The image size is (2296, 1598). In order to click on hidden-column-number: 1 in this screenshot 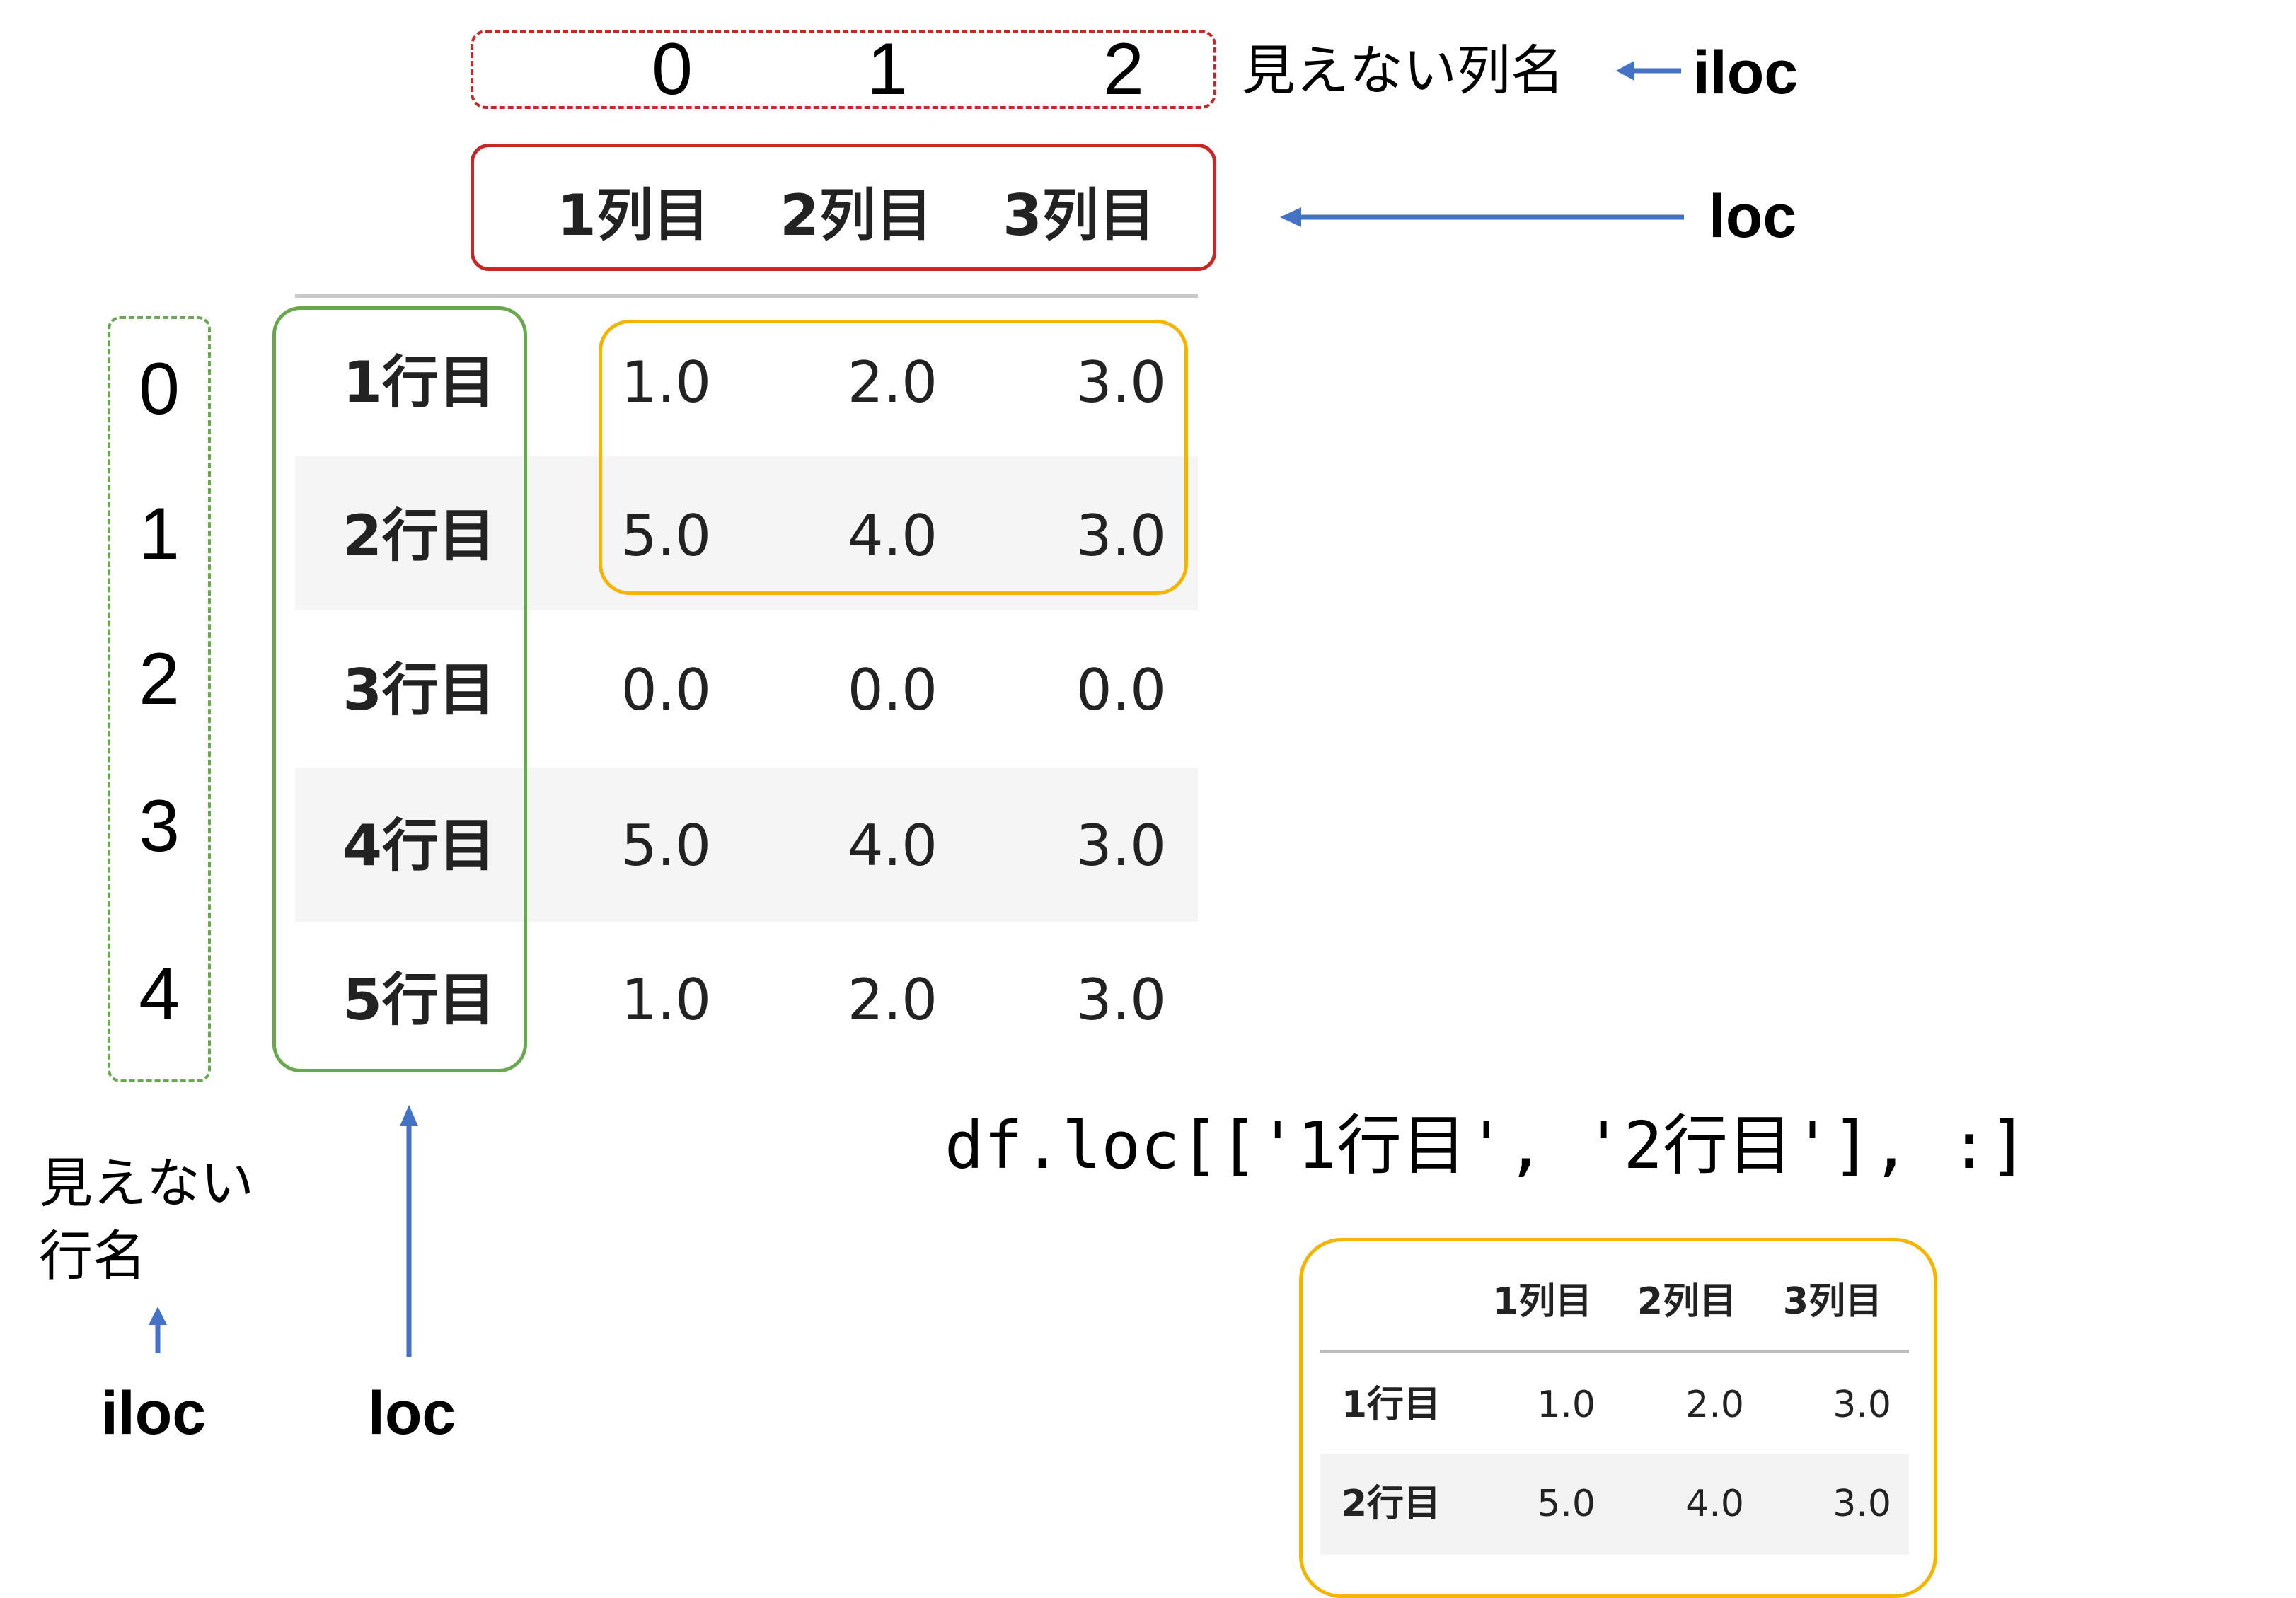, I will do `click(887, 69)`.